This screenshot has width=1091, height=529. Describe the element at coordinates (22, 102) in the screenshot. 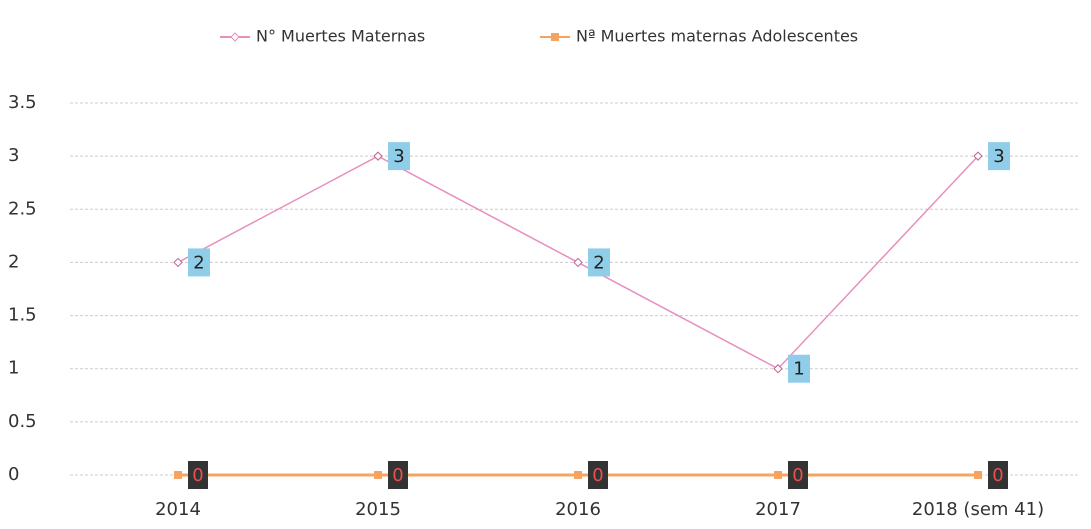

I see `y-tick-label: 3.5` at that location.